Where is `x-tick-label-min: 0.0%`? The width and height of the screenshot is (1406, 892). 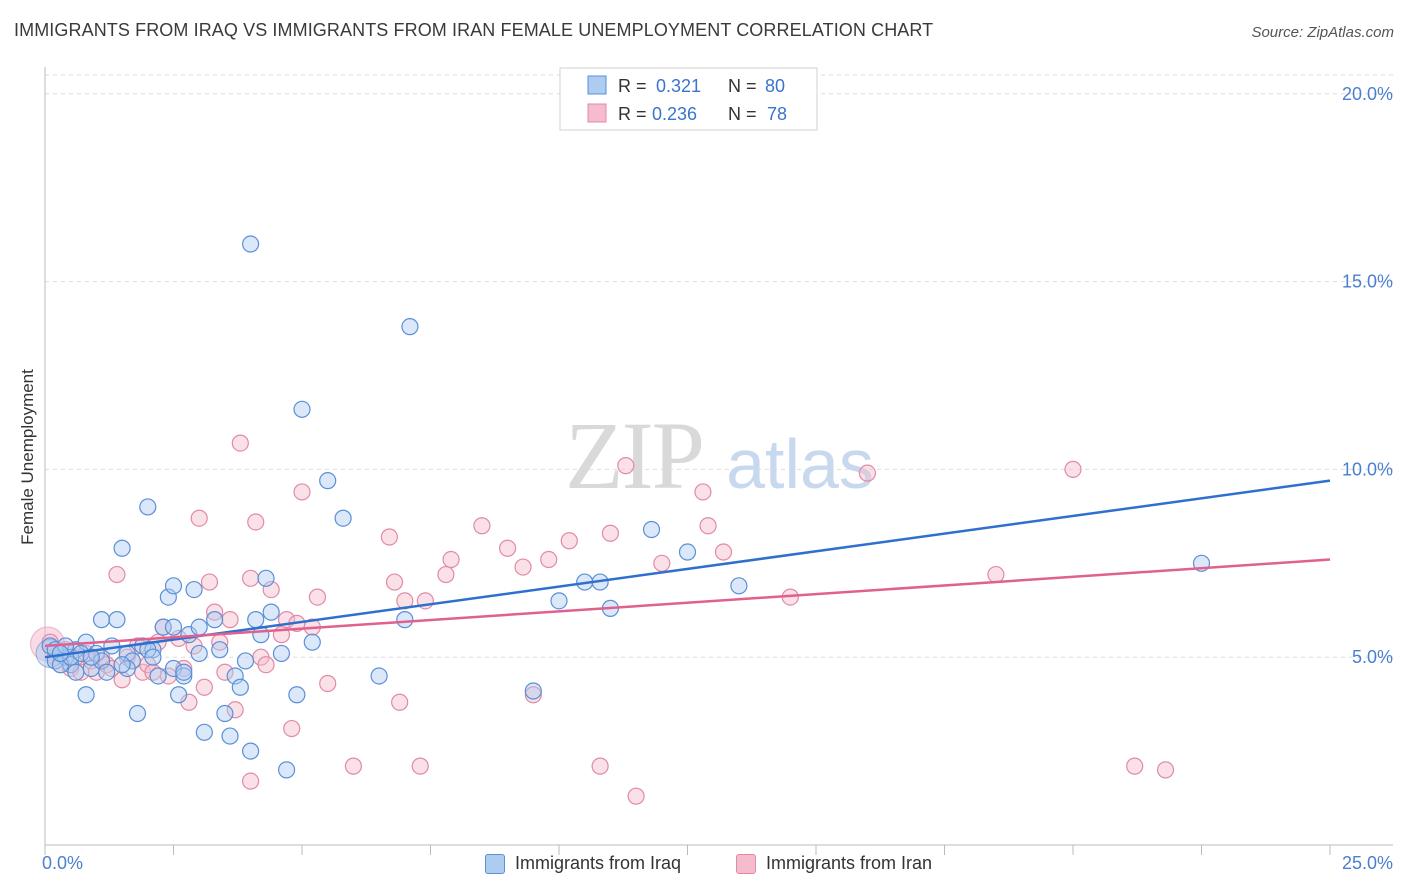 x-tick-label-min: 0.0% is located at coordinates (62, 863).